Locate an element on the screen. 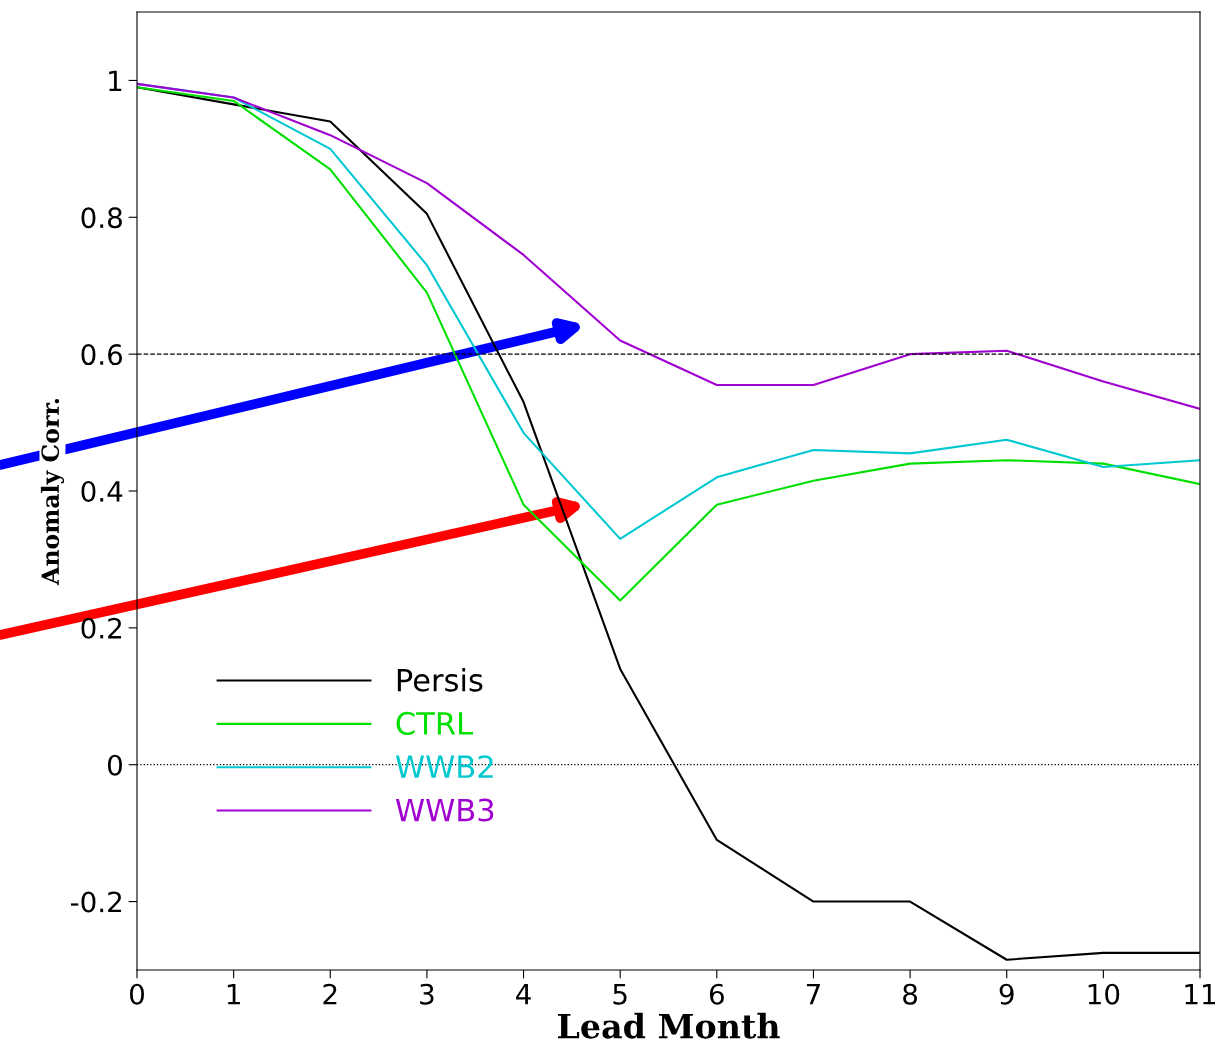  x-tick-label: 3 is located at coordinates (427, 994).